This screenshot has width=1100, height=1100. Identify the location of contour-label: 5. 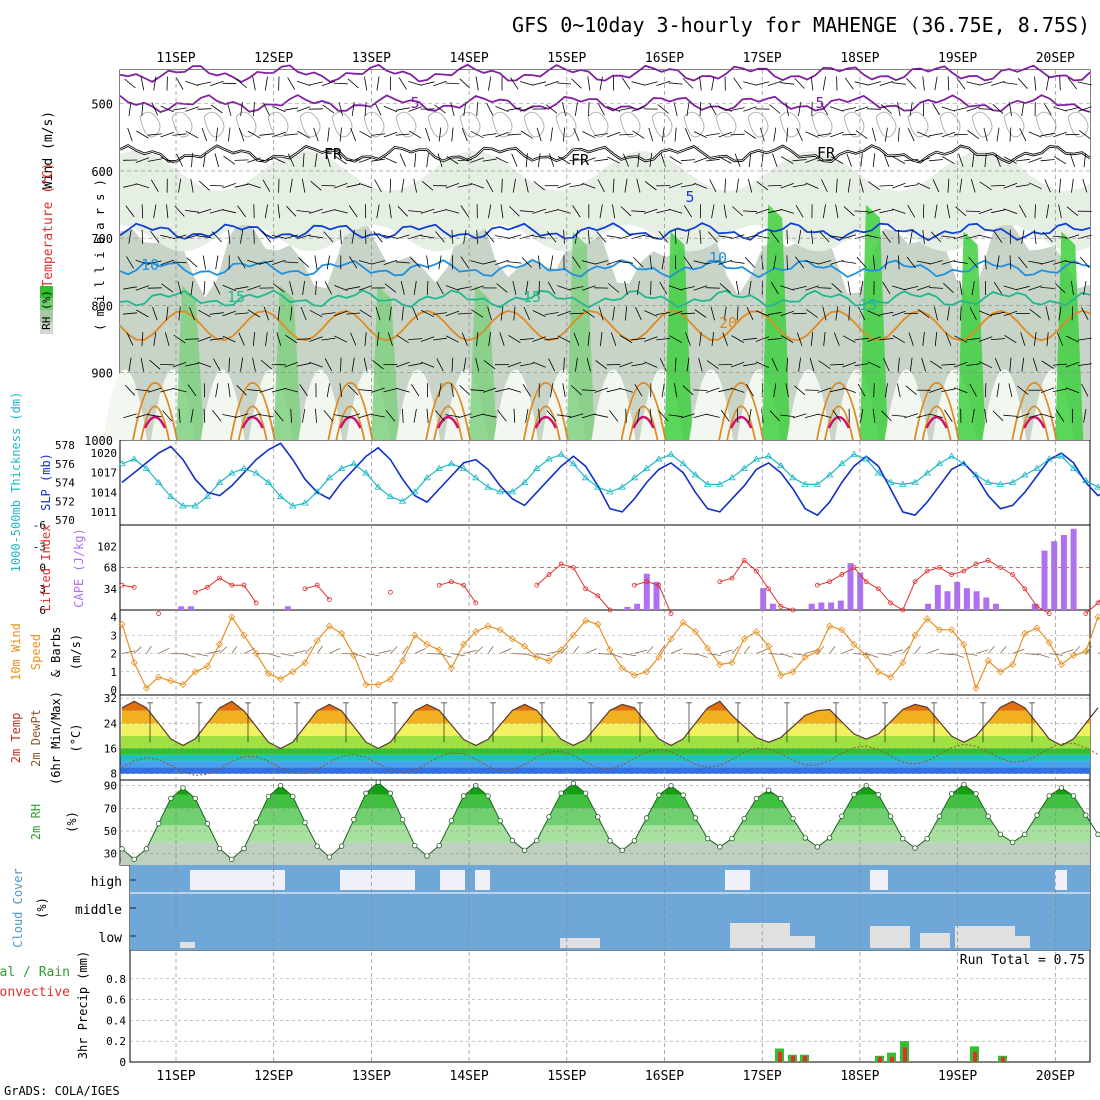
(414, 103).